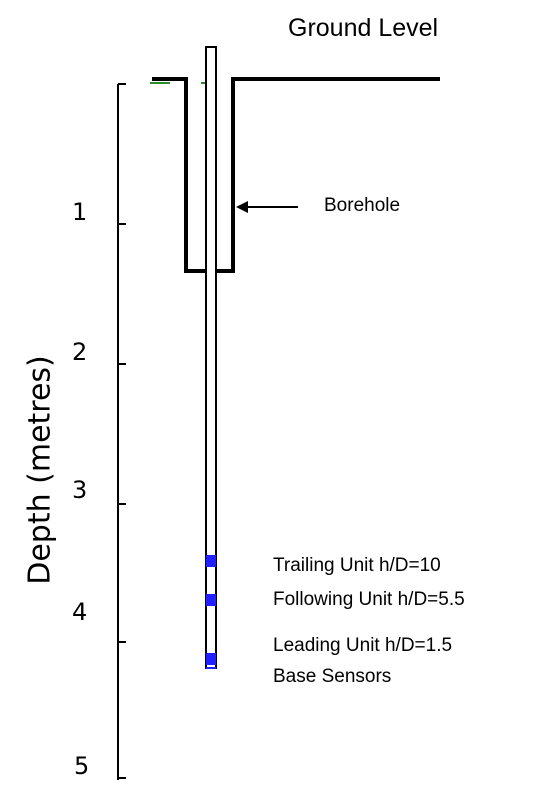  Describe the element at coordinates (332, 676) in the screenshot. I see `sensor-label-base: Base Sensors` at that location.